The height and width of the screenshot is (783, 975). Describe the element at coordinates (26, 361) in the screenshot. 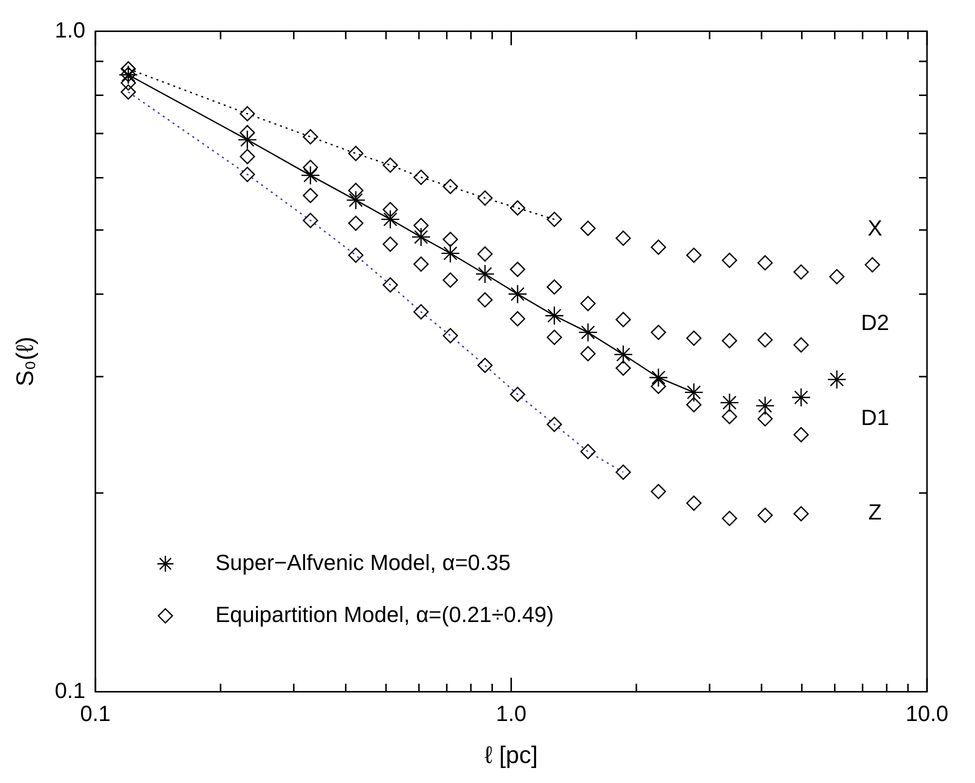

I see `y-axis-title: S₀(ℓ)` at that location.